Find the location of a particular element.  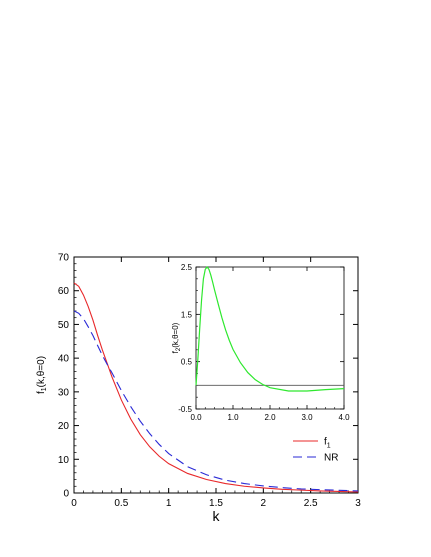

main-x-tick-label: 1.5 is located at coordinates (216, 503).